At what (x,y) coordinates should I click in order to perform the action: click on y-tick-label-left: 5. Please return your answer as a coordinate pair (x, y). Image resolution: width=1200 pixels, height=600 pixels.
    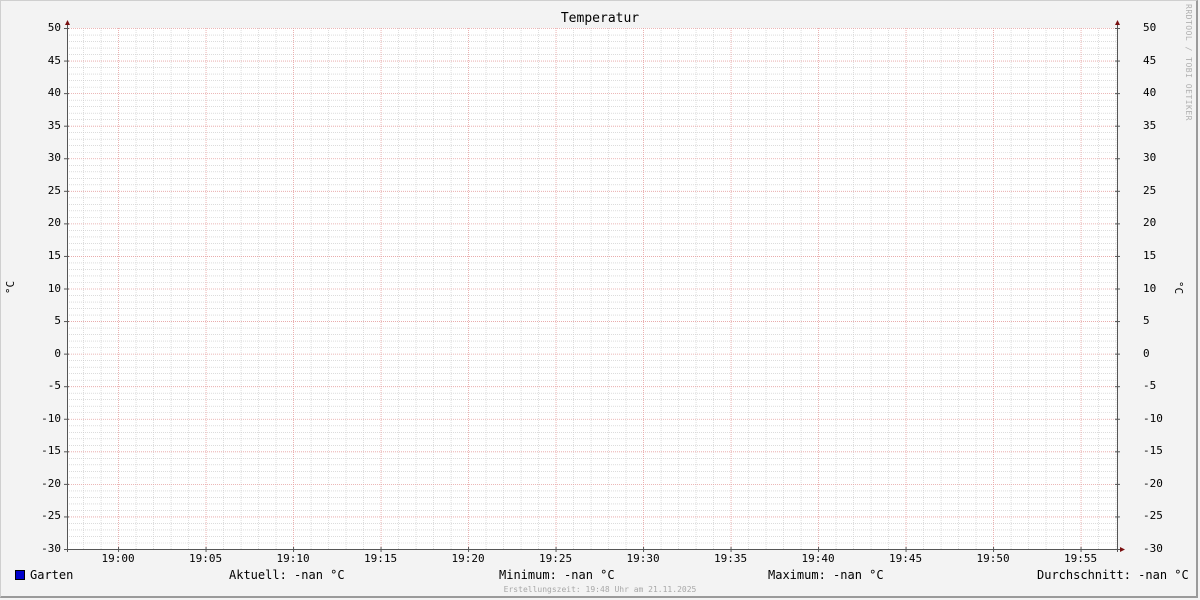
    Looking at the image, I should click on (57, 321).